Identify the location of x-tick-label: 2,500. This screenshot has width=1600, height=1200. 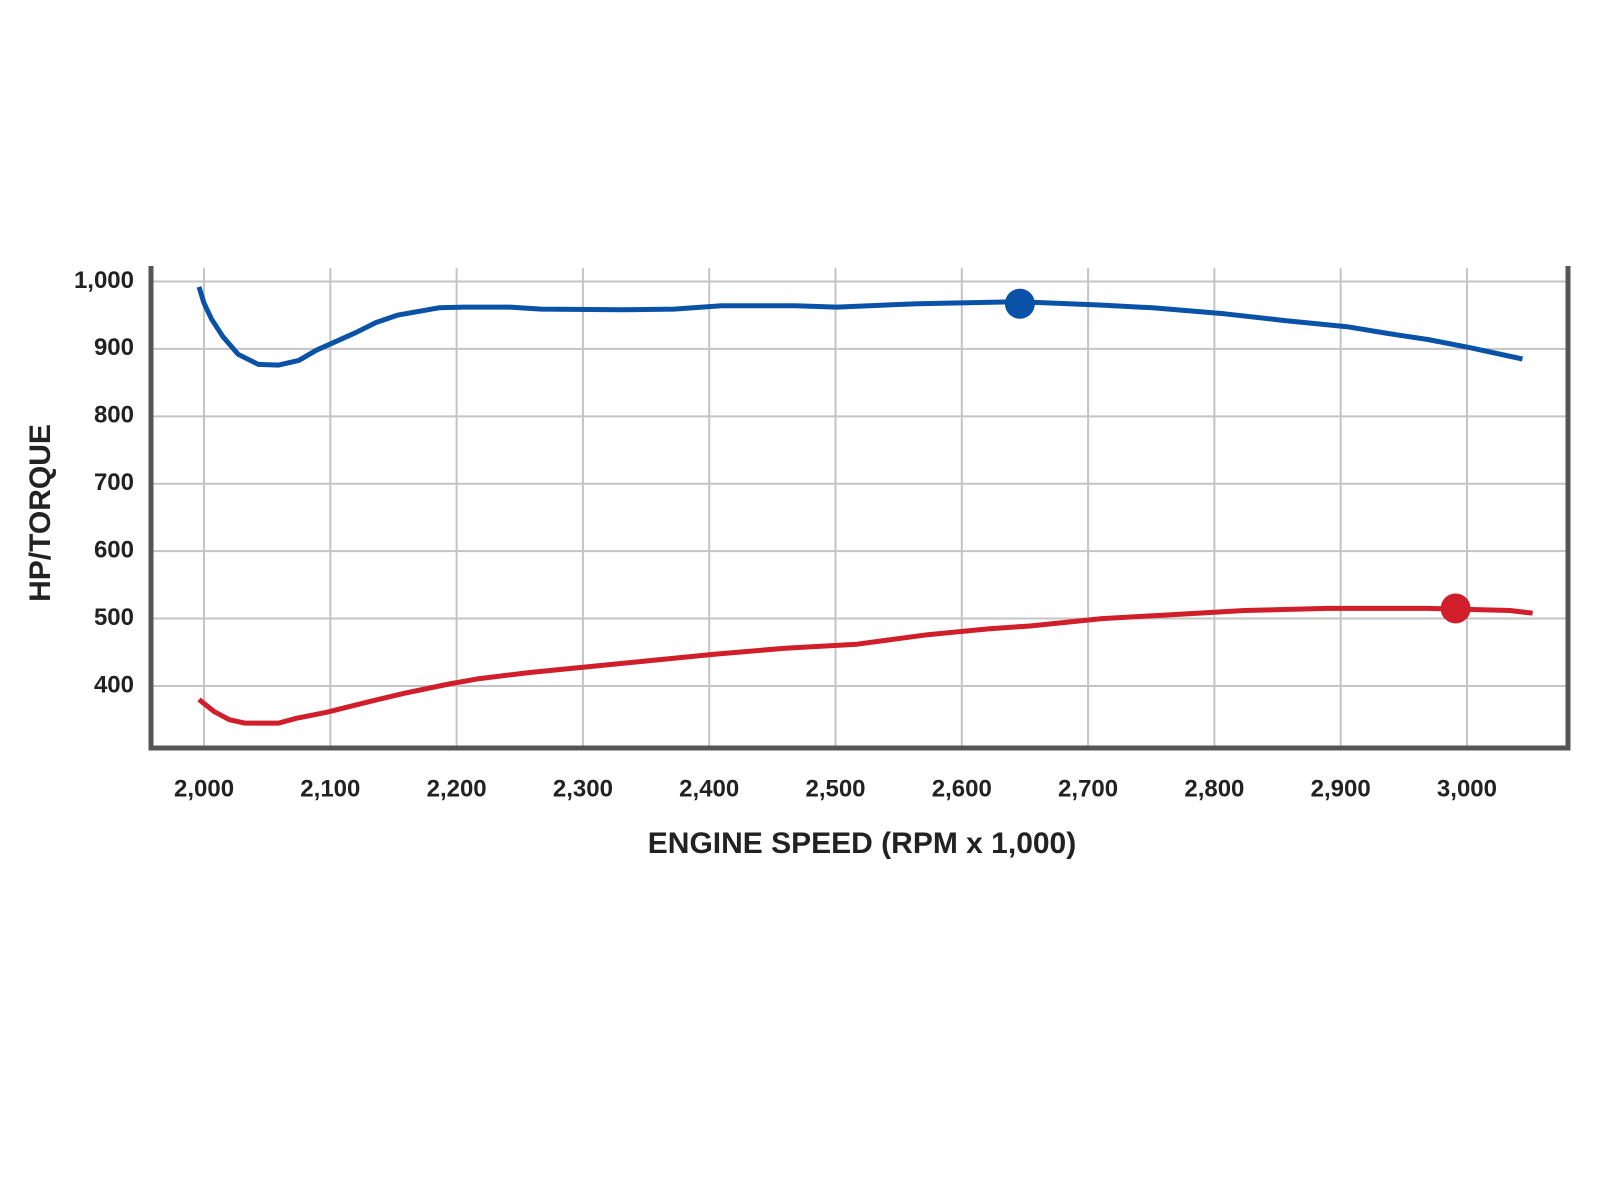
(835, 788).